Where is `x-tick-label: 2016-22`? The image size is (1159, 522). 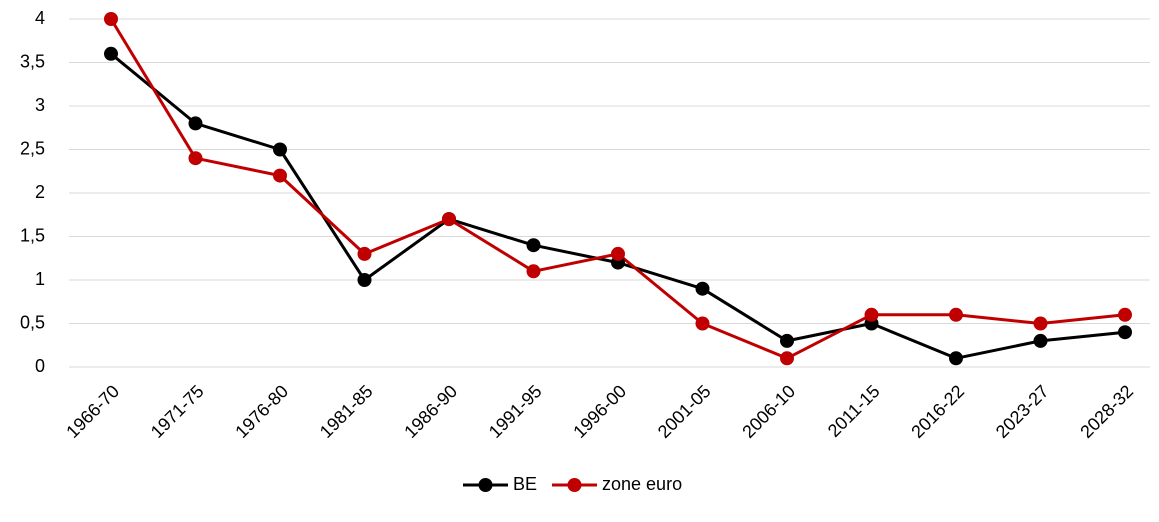
x-tick-label: 2016-22 is located at coordinates (937, 411).